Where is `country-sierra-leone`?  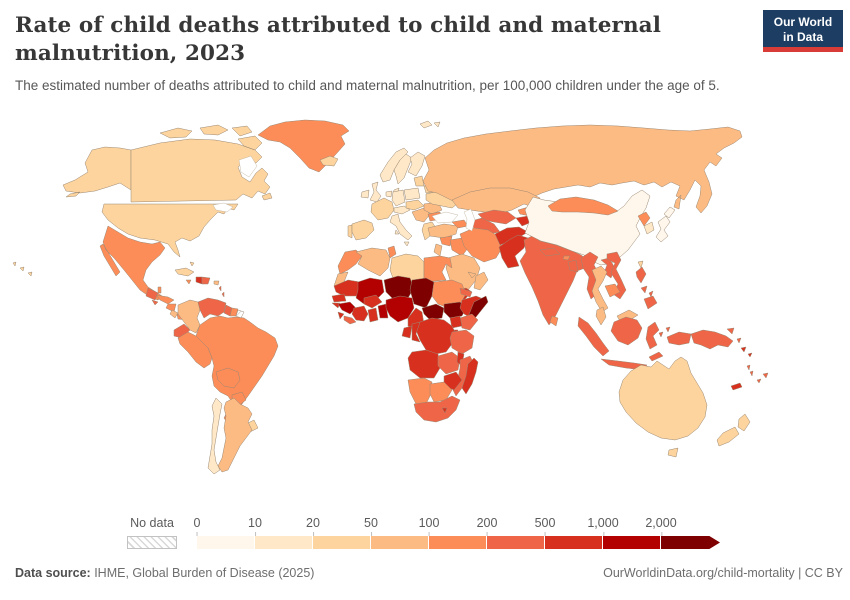 country-sierra-leone is located at coordinates (341, 315).